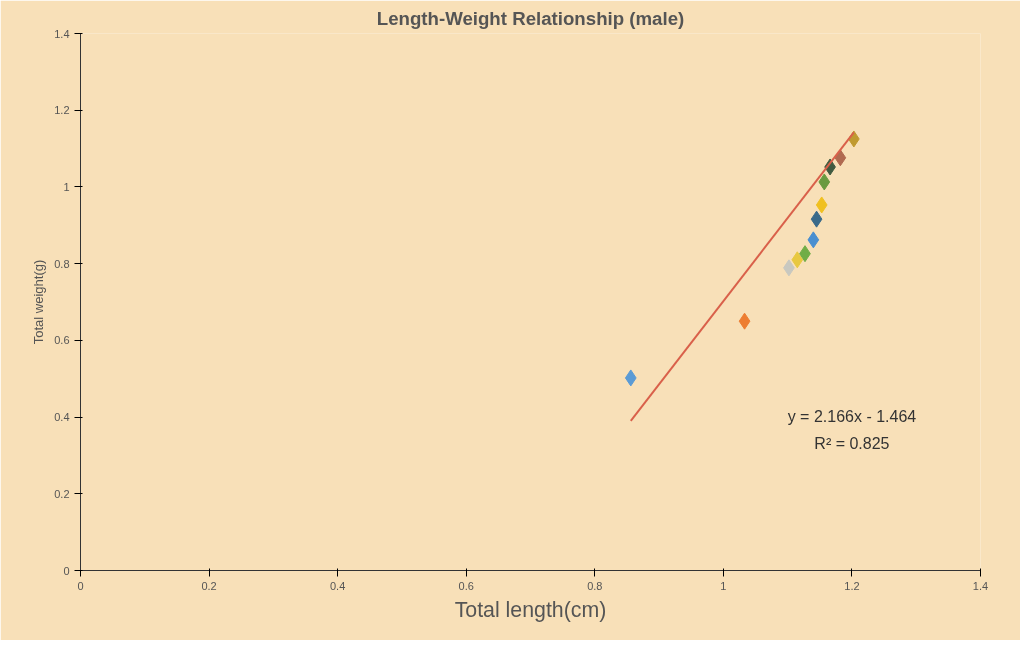  What do you see at coordinates (62, 263) in the screenshot?
I see `y-tick-label: 0.8` at bounding box center [62, 263].